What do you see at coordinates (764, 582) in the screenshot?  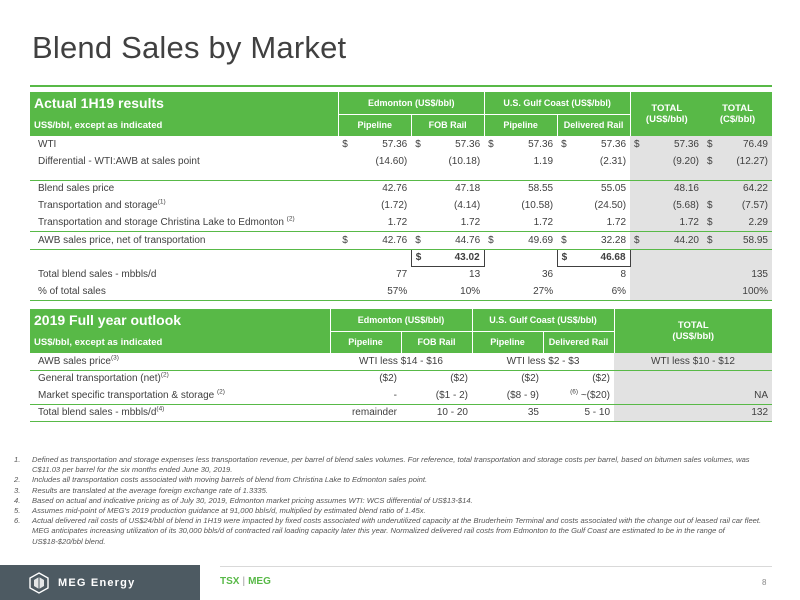 I see `page-number: 8` at bounding box center [764, 582].